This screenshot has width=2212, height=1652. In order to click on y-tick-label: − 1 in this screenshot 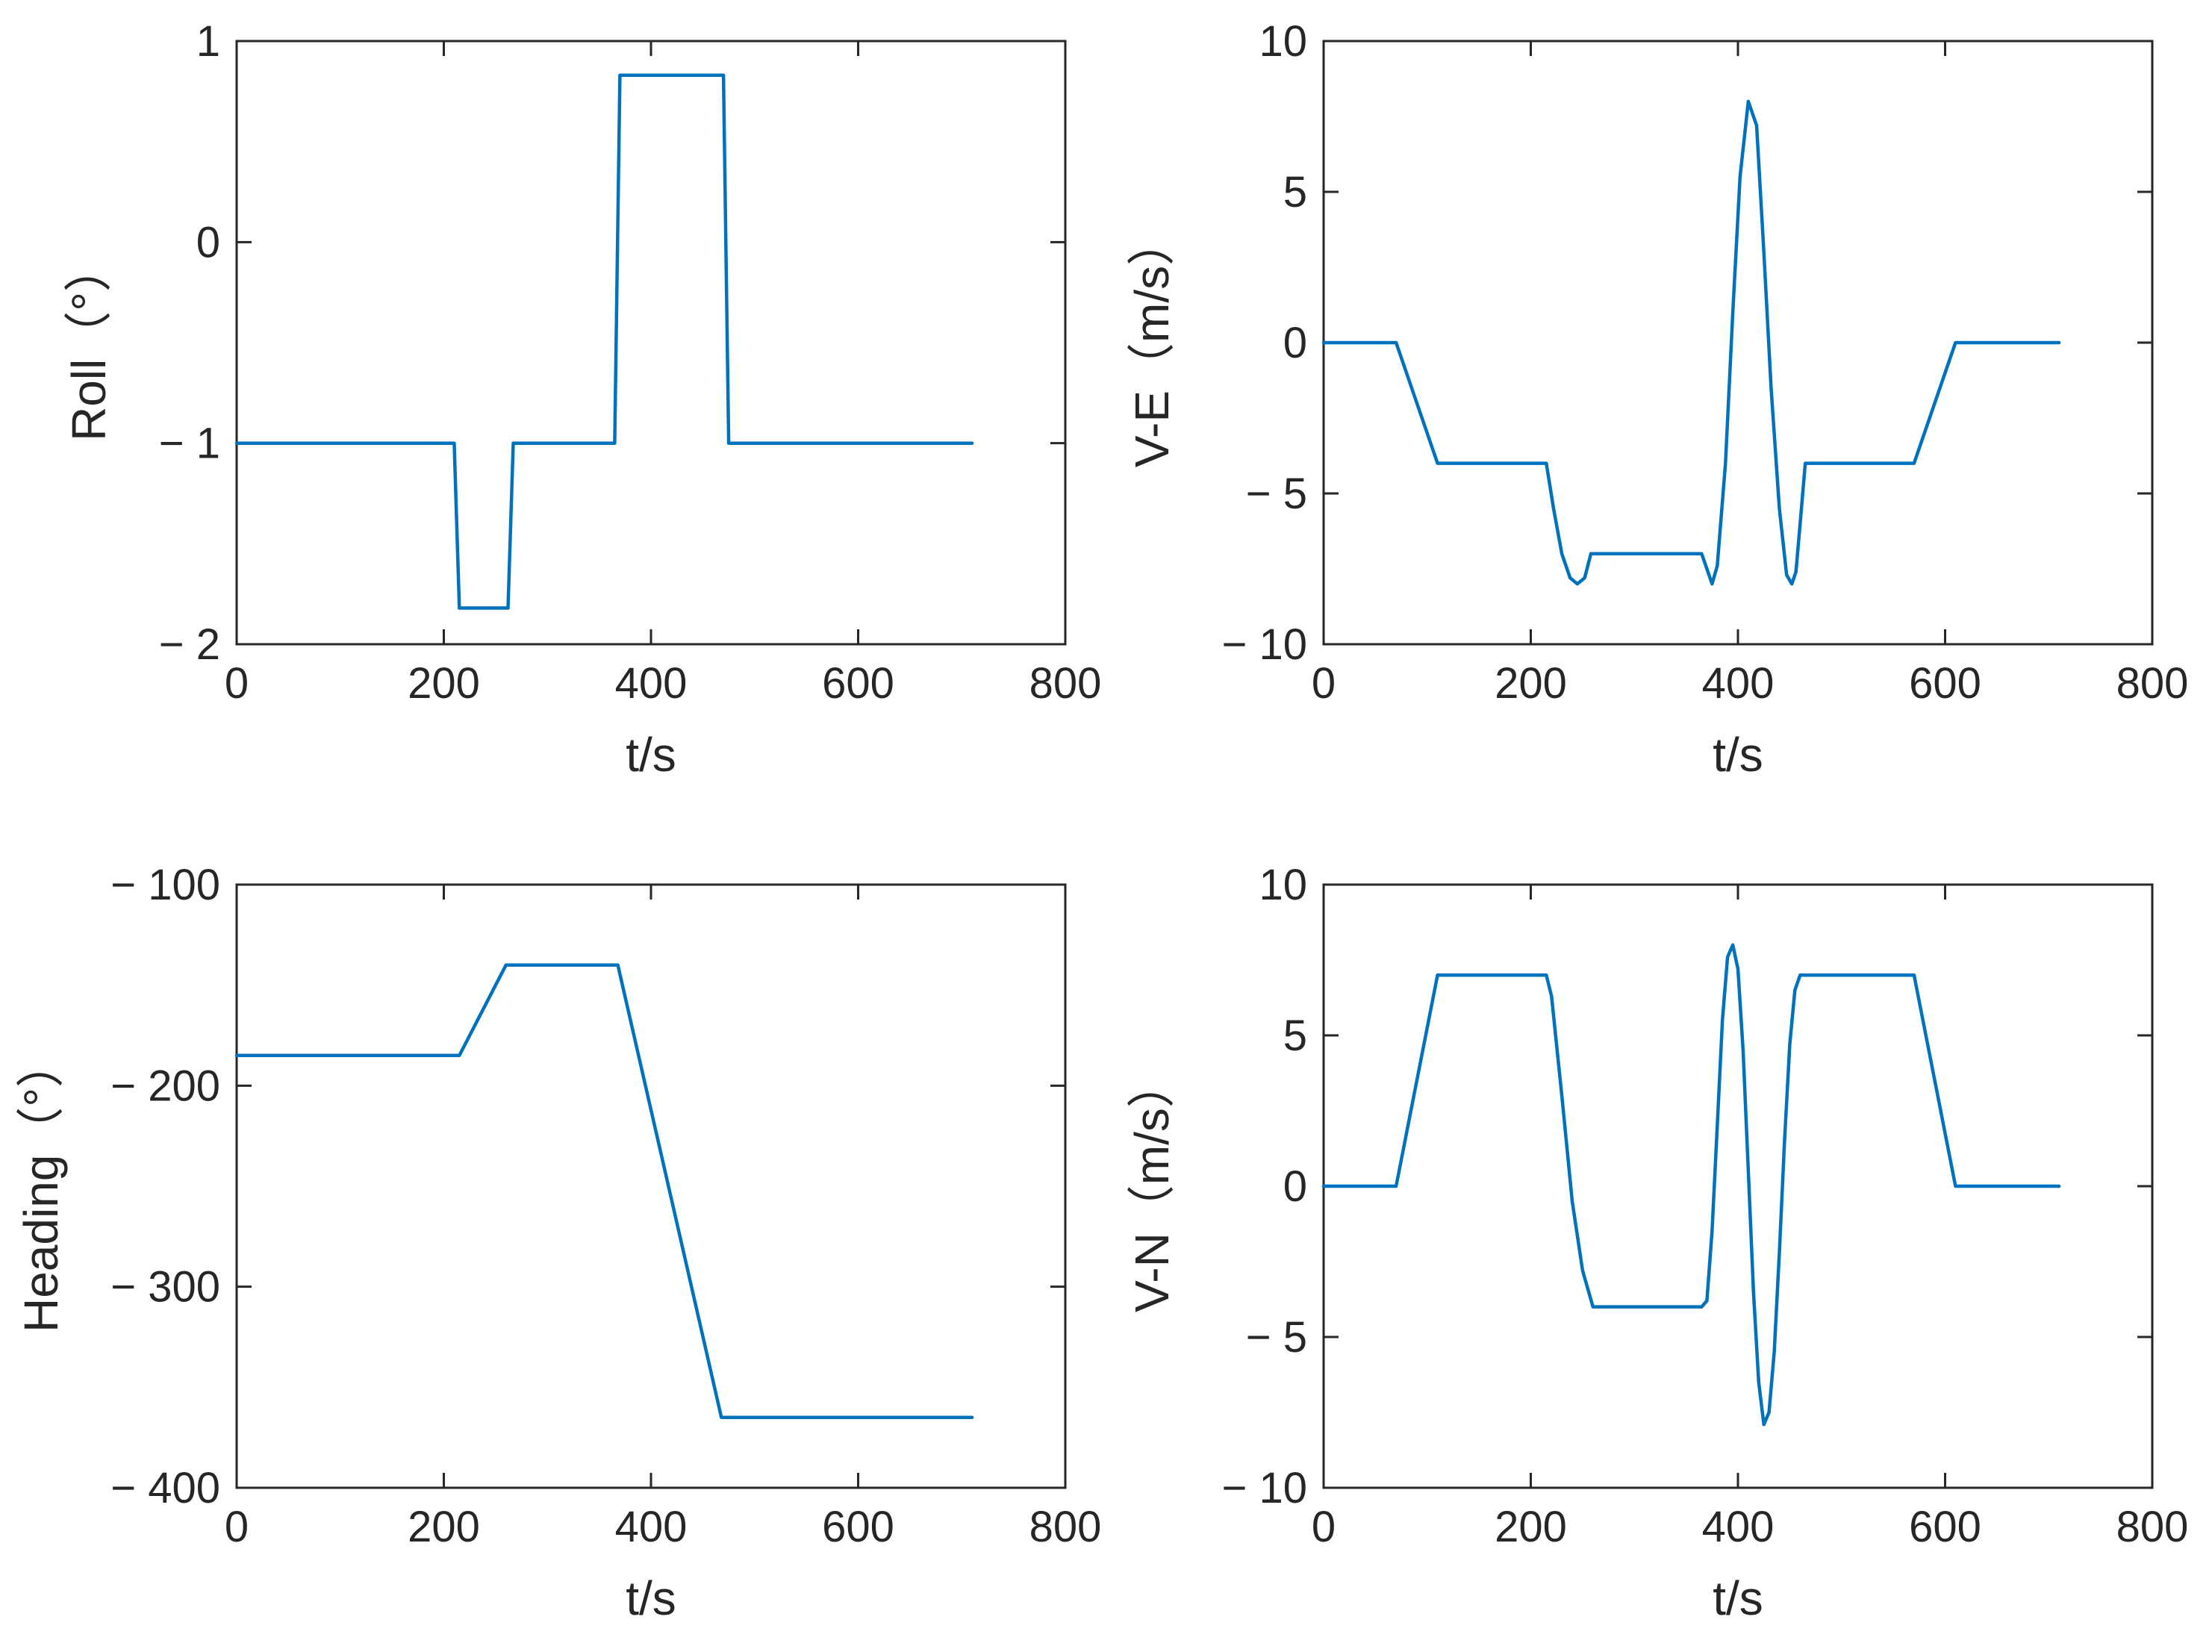, I will do `click(189, 444)`.